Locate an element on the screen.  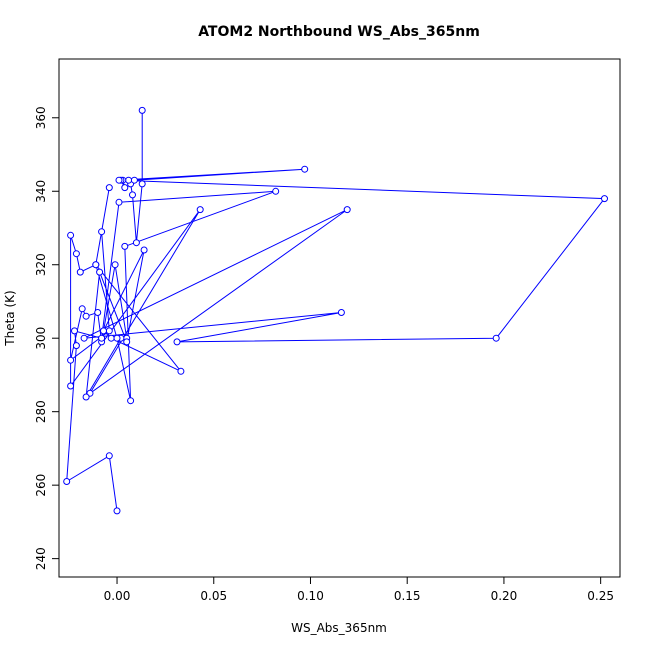
x-axis-label: WS_Abs_365nm is located at coordinates (339, 628).